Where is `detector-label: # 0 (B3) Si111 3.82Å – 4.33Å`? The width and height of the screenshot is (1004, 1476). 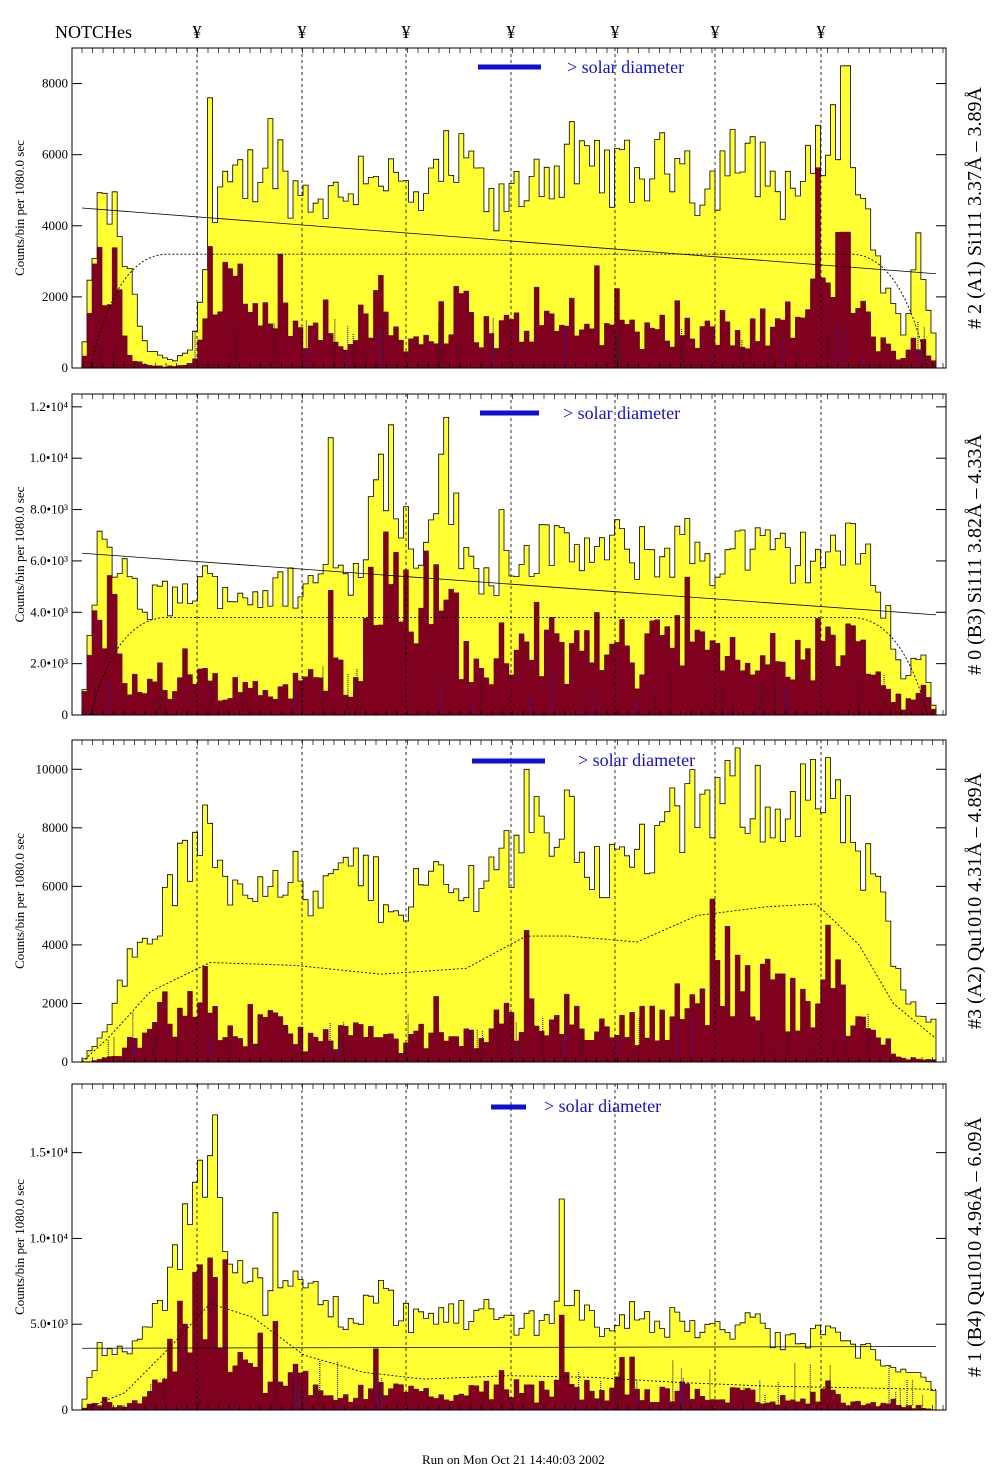 detector-label: # 0 (B3) Si111 3.82Å – 4.33Å is located at coordinates (975, 554).